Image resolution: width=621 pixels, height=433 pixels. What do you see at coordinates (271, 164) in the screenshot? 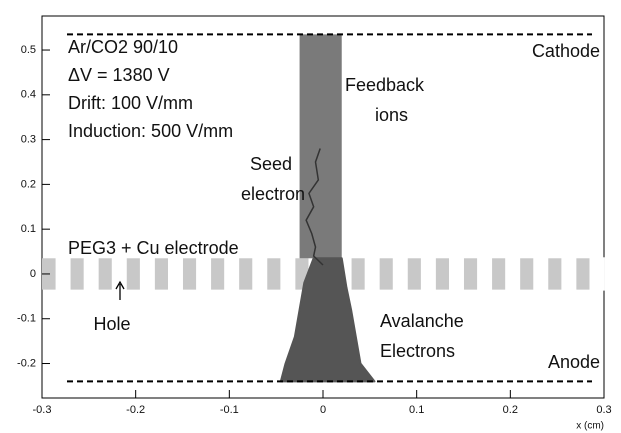
I see `annotation: Seed` at bounding box center [271, 164].